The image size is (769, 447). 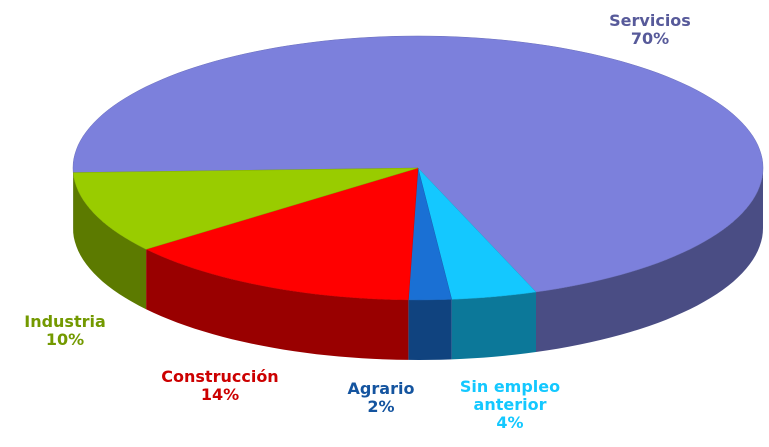 I want to click on slice-label: Servicios 70%, so click(x=650, y=30).